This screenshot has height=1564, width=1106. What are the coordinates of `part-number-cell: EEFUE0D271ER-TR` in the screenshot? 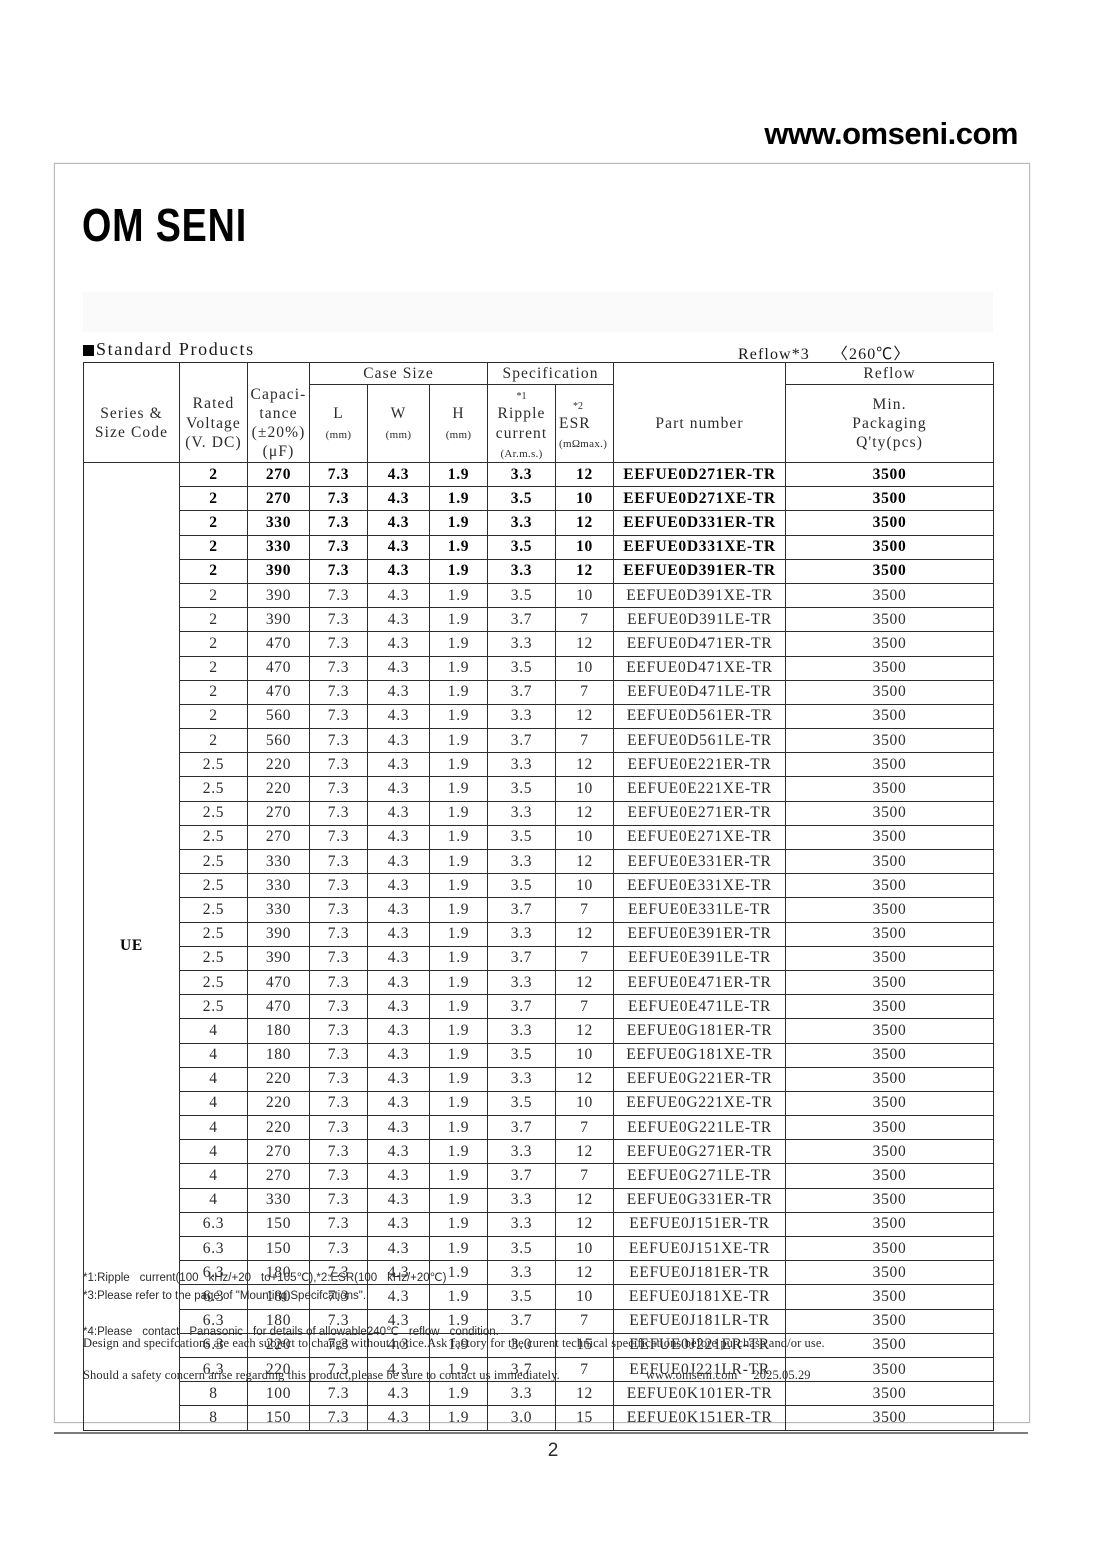 It's located at (700, 474).